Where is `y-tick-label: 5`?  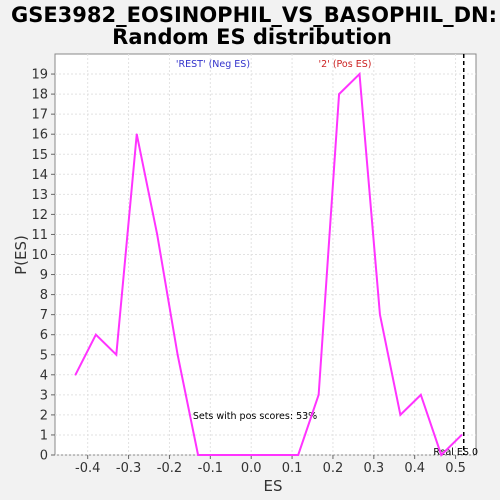
y-tick-label: 5 is located at coordinates (44, 355).